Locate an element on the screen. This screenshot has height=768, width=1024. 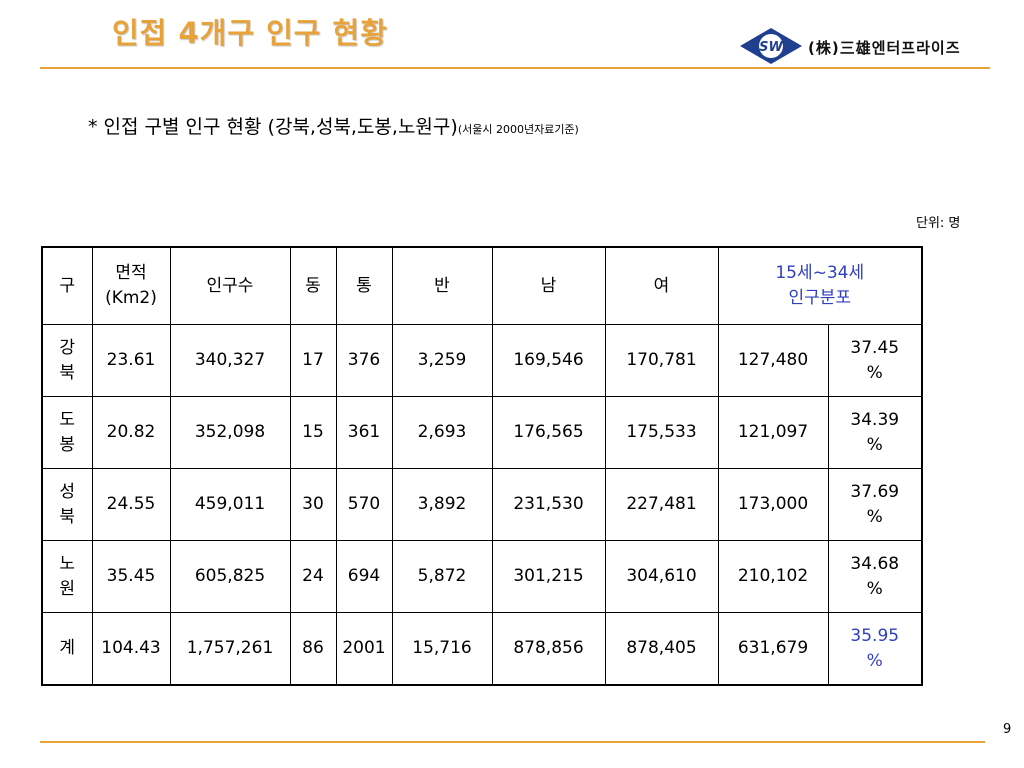
cell-tong: 361 is located at coordinates (364, 432).